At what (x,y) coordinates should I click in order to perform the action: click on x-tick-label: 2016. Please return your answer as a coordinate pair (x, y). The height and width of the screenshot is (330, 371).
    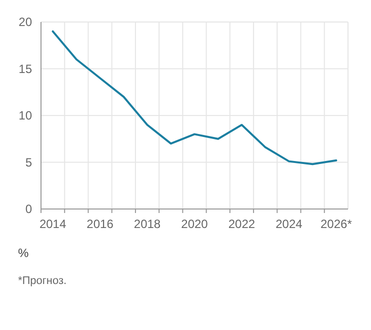
    Looking at the image, I should click on (100, 224).